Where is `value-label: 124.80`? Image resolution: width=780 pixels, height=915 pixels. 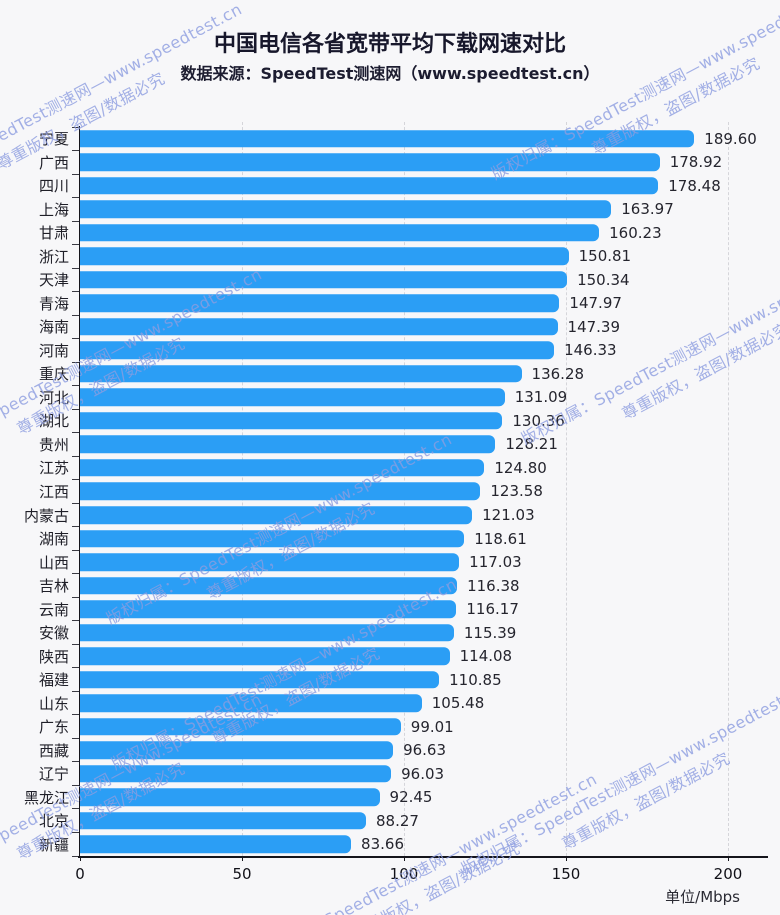
value-label: 124.80 is located at coordinates (520, 467).